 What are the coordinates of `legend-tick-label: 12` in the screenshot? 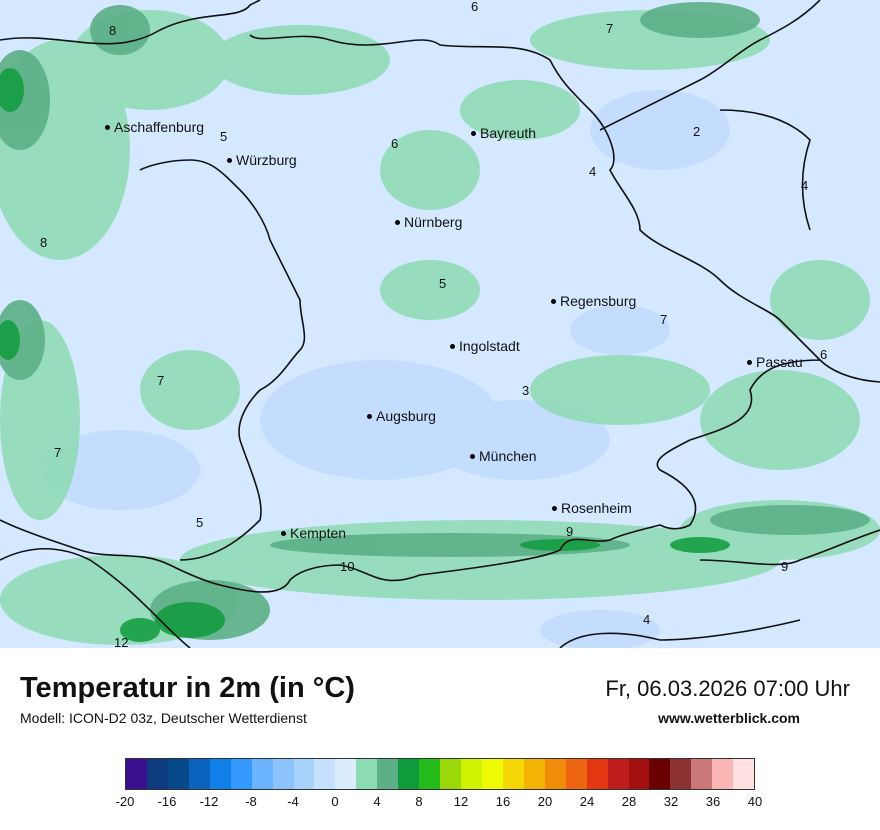 It's located at (461, 801).